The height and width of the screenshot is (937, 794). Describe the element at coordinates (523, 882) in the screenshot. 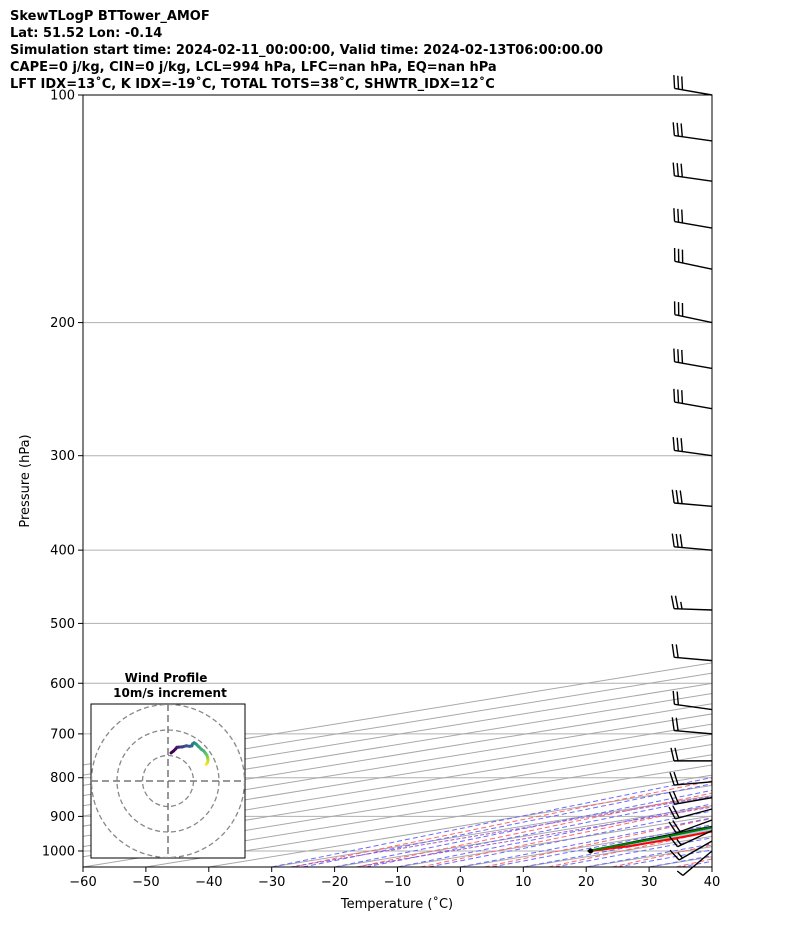

I see `x-tick-label: 10` at that location.